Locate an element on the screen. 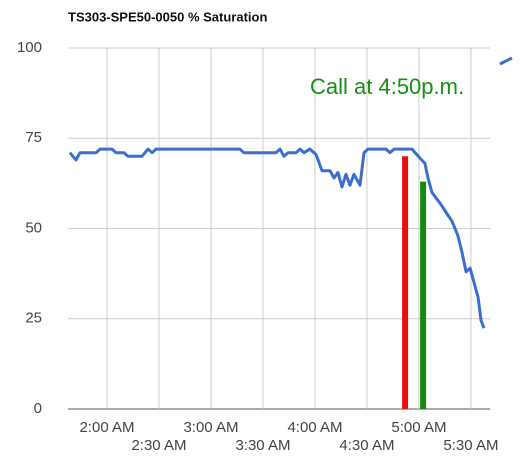 The width and height of the screenshot is (527, 461). chart-title: TS303-SPE50-0050 % Saturation is located at coordinates (167, 16).